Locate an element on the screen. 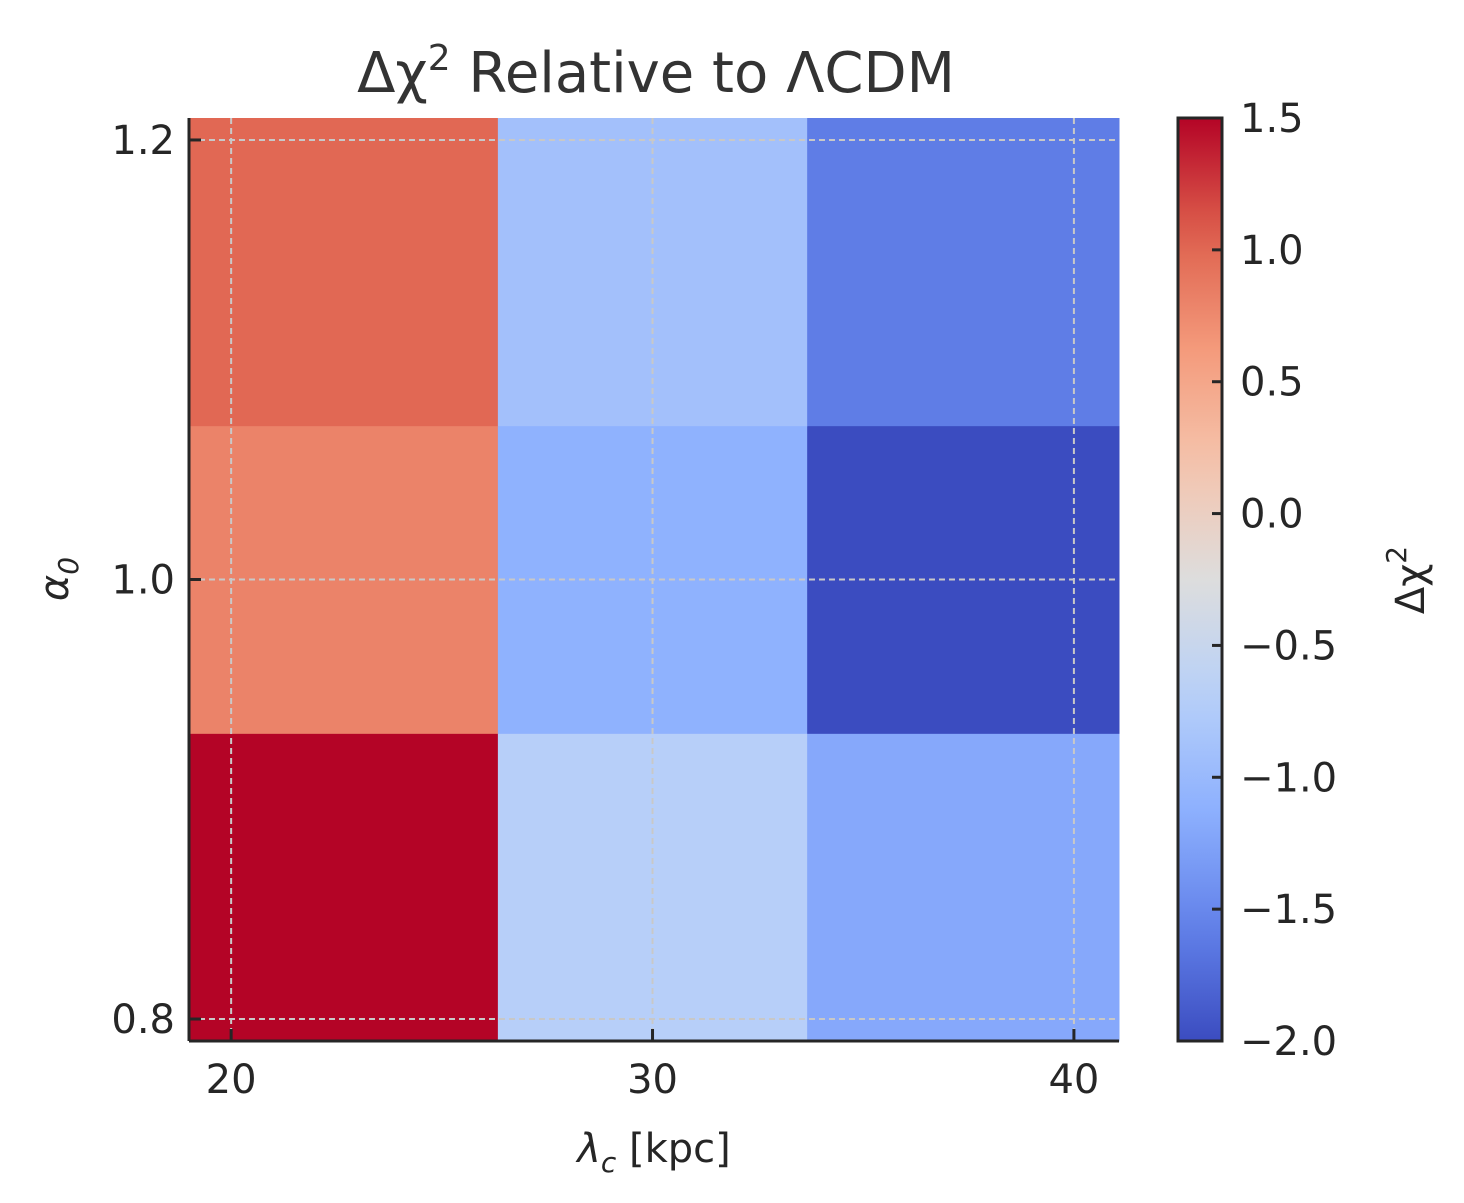 Image resolution: width=1464 pixels, height=1203 pixels. x-axis-label: λc [kpc] is located at coordinates (653, 1152).